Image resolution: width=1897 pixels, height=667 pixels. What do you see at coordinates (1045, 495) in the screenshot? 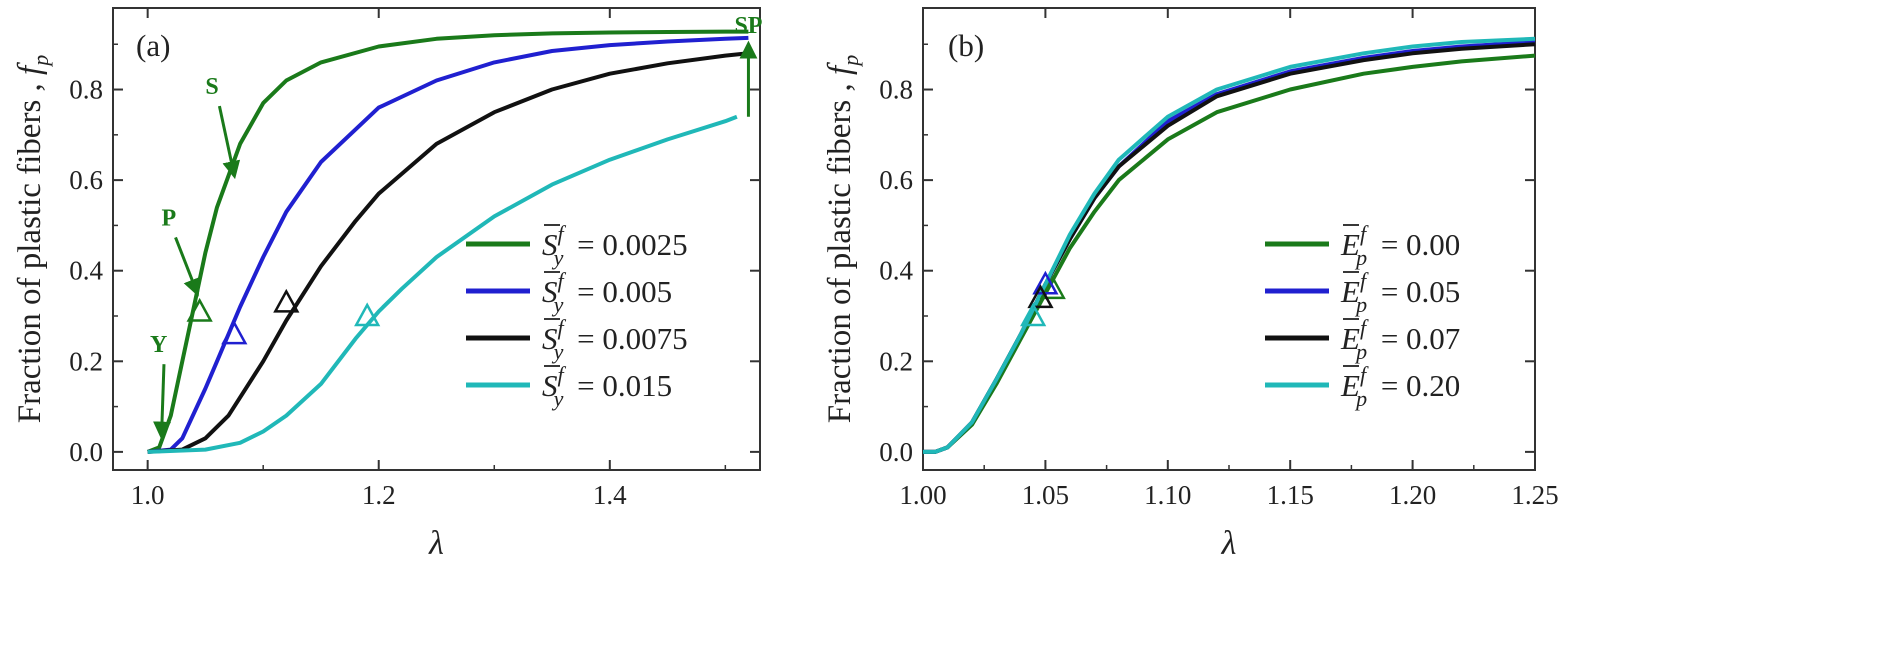
I see `panel-b-x-tick-label: 1.05` at bounding box center [1045, 495].